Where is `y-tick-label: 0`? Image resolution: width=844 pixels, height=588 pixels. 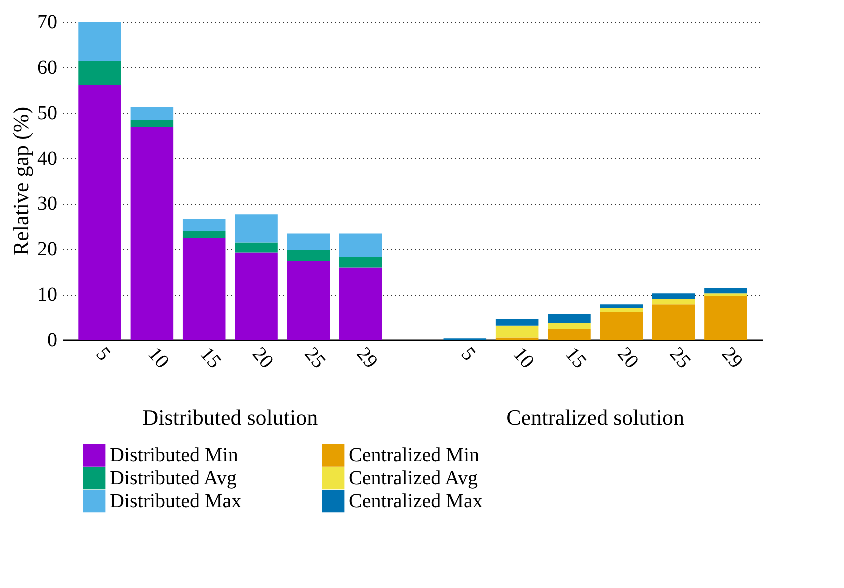
y-tick-label: 0 is located at coordinates (53, 341).